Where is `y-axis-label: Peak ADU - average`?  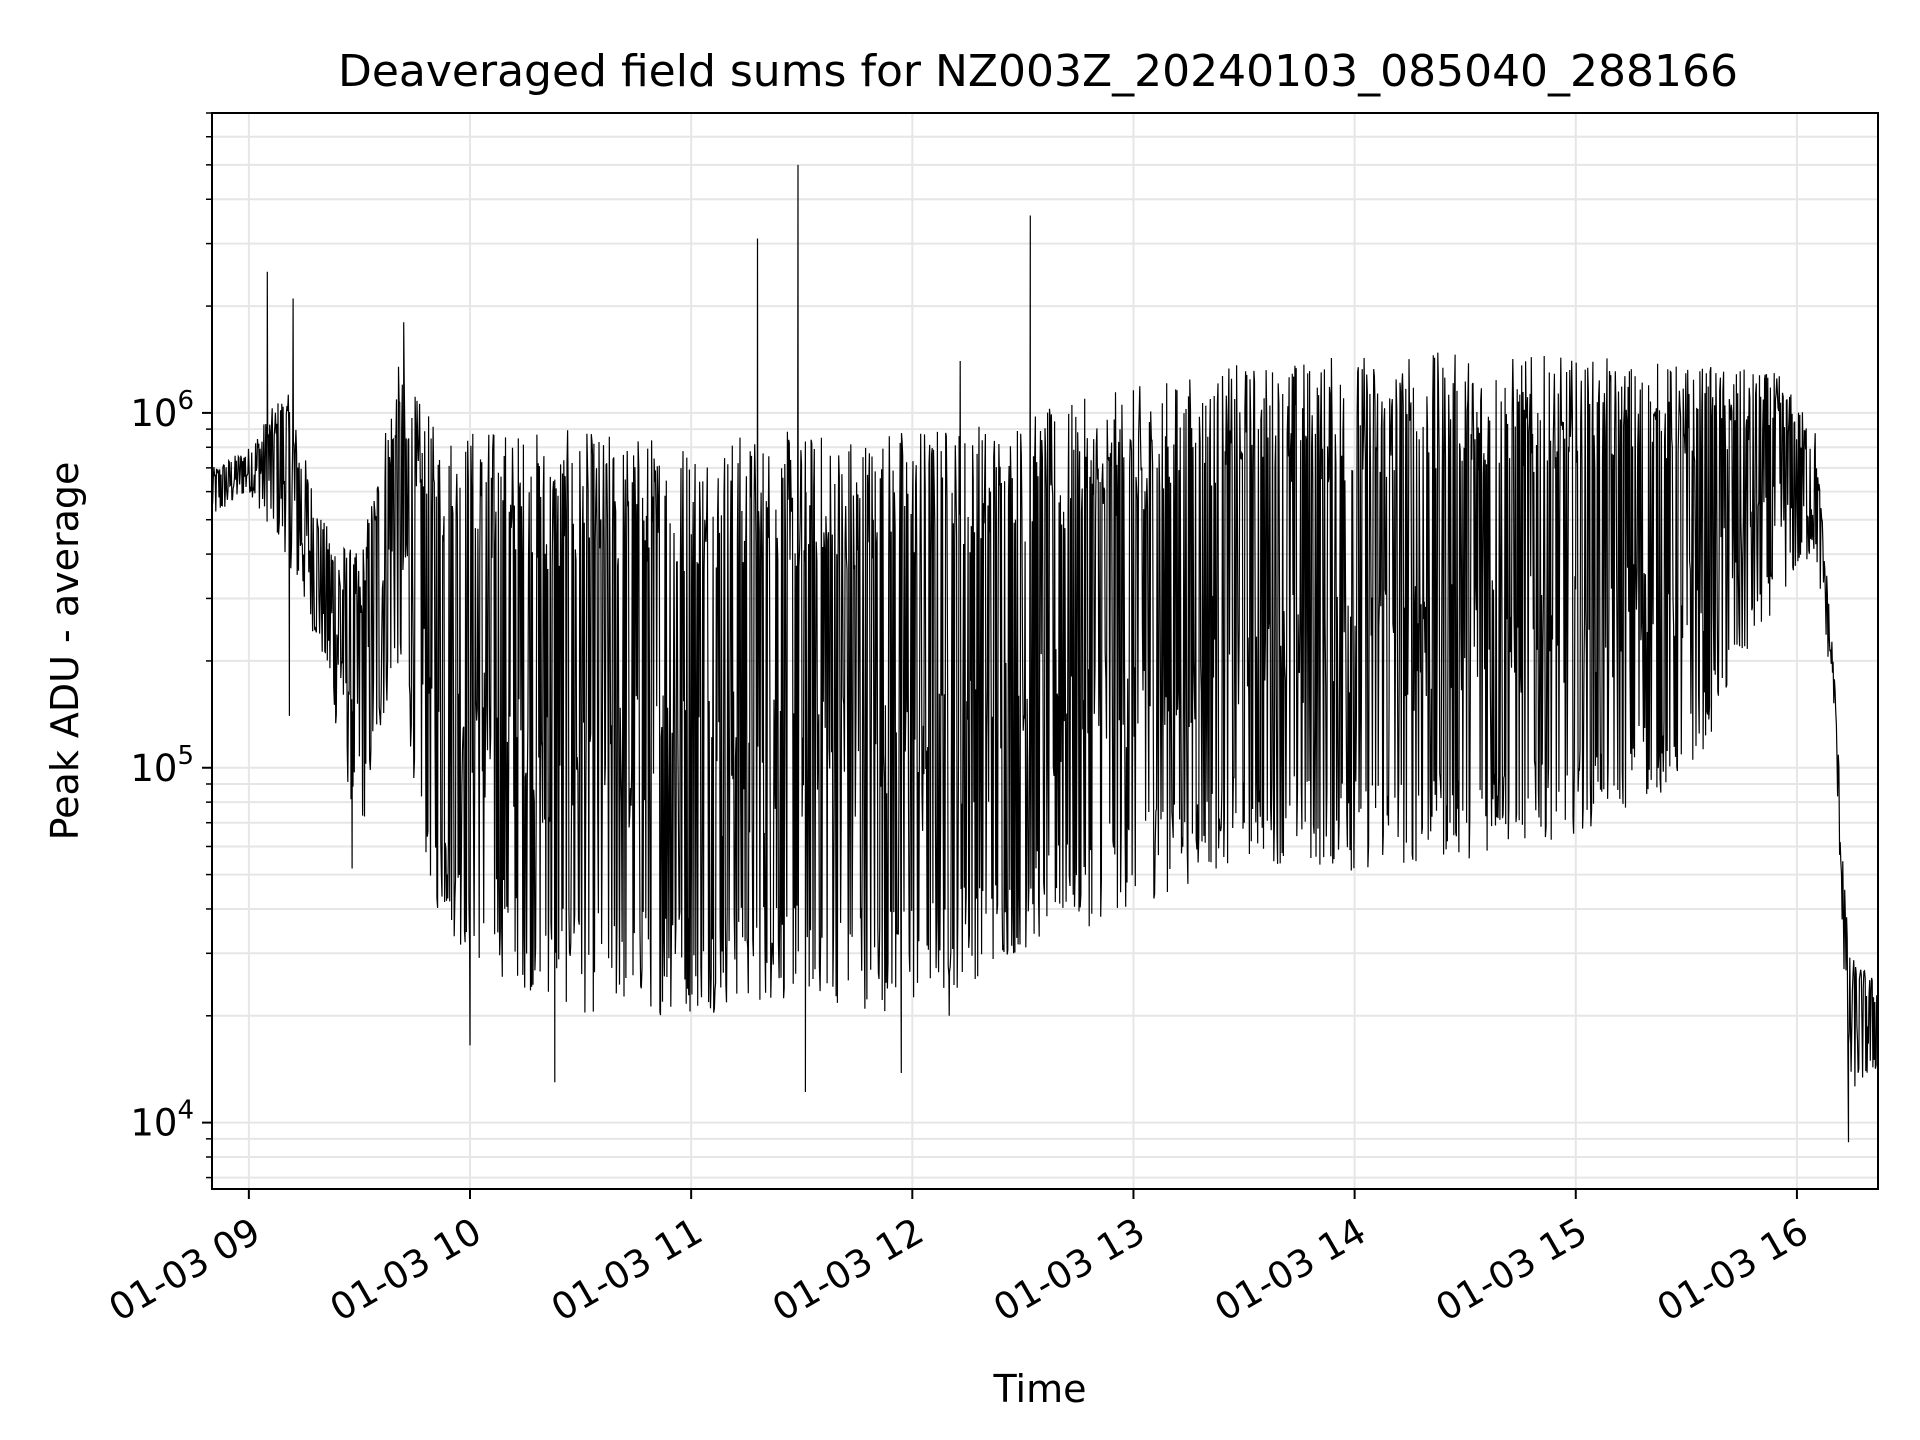
y-axis-label: Peak ADU - average is located at coordinates (65, 651).